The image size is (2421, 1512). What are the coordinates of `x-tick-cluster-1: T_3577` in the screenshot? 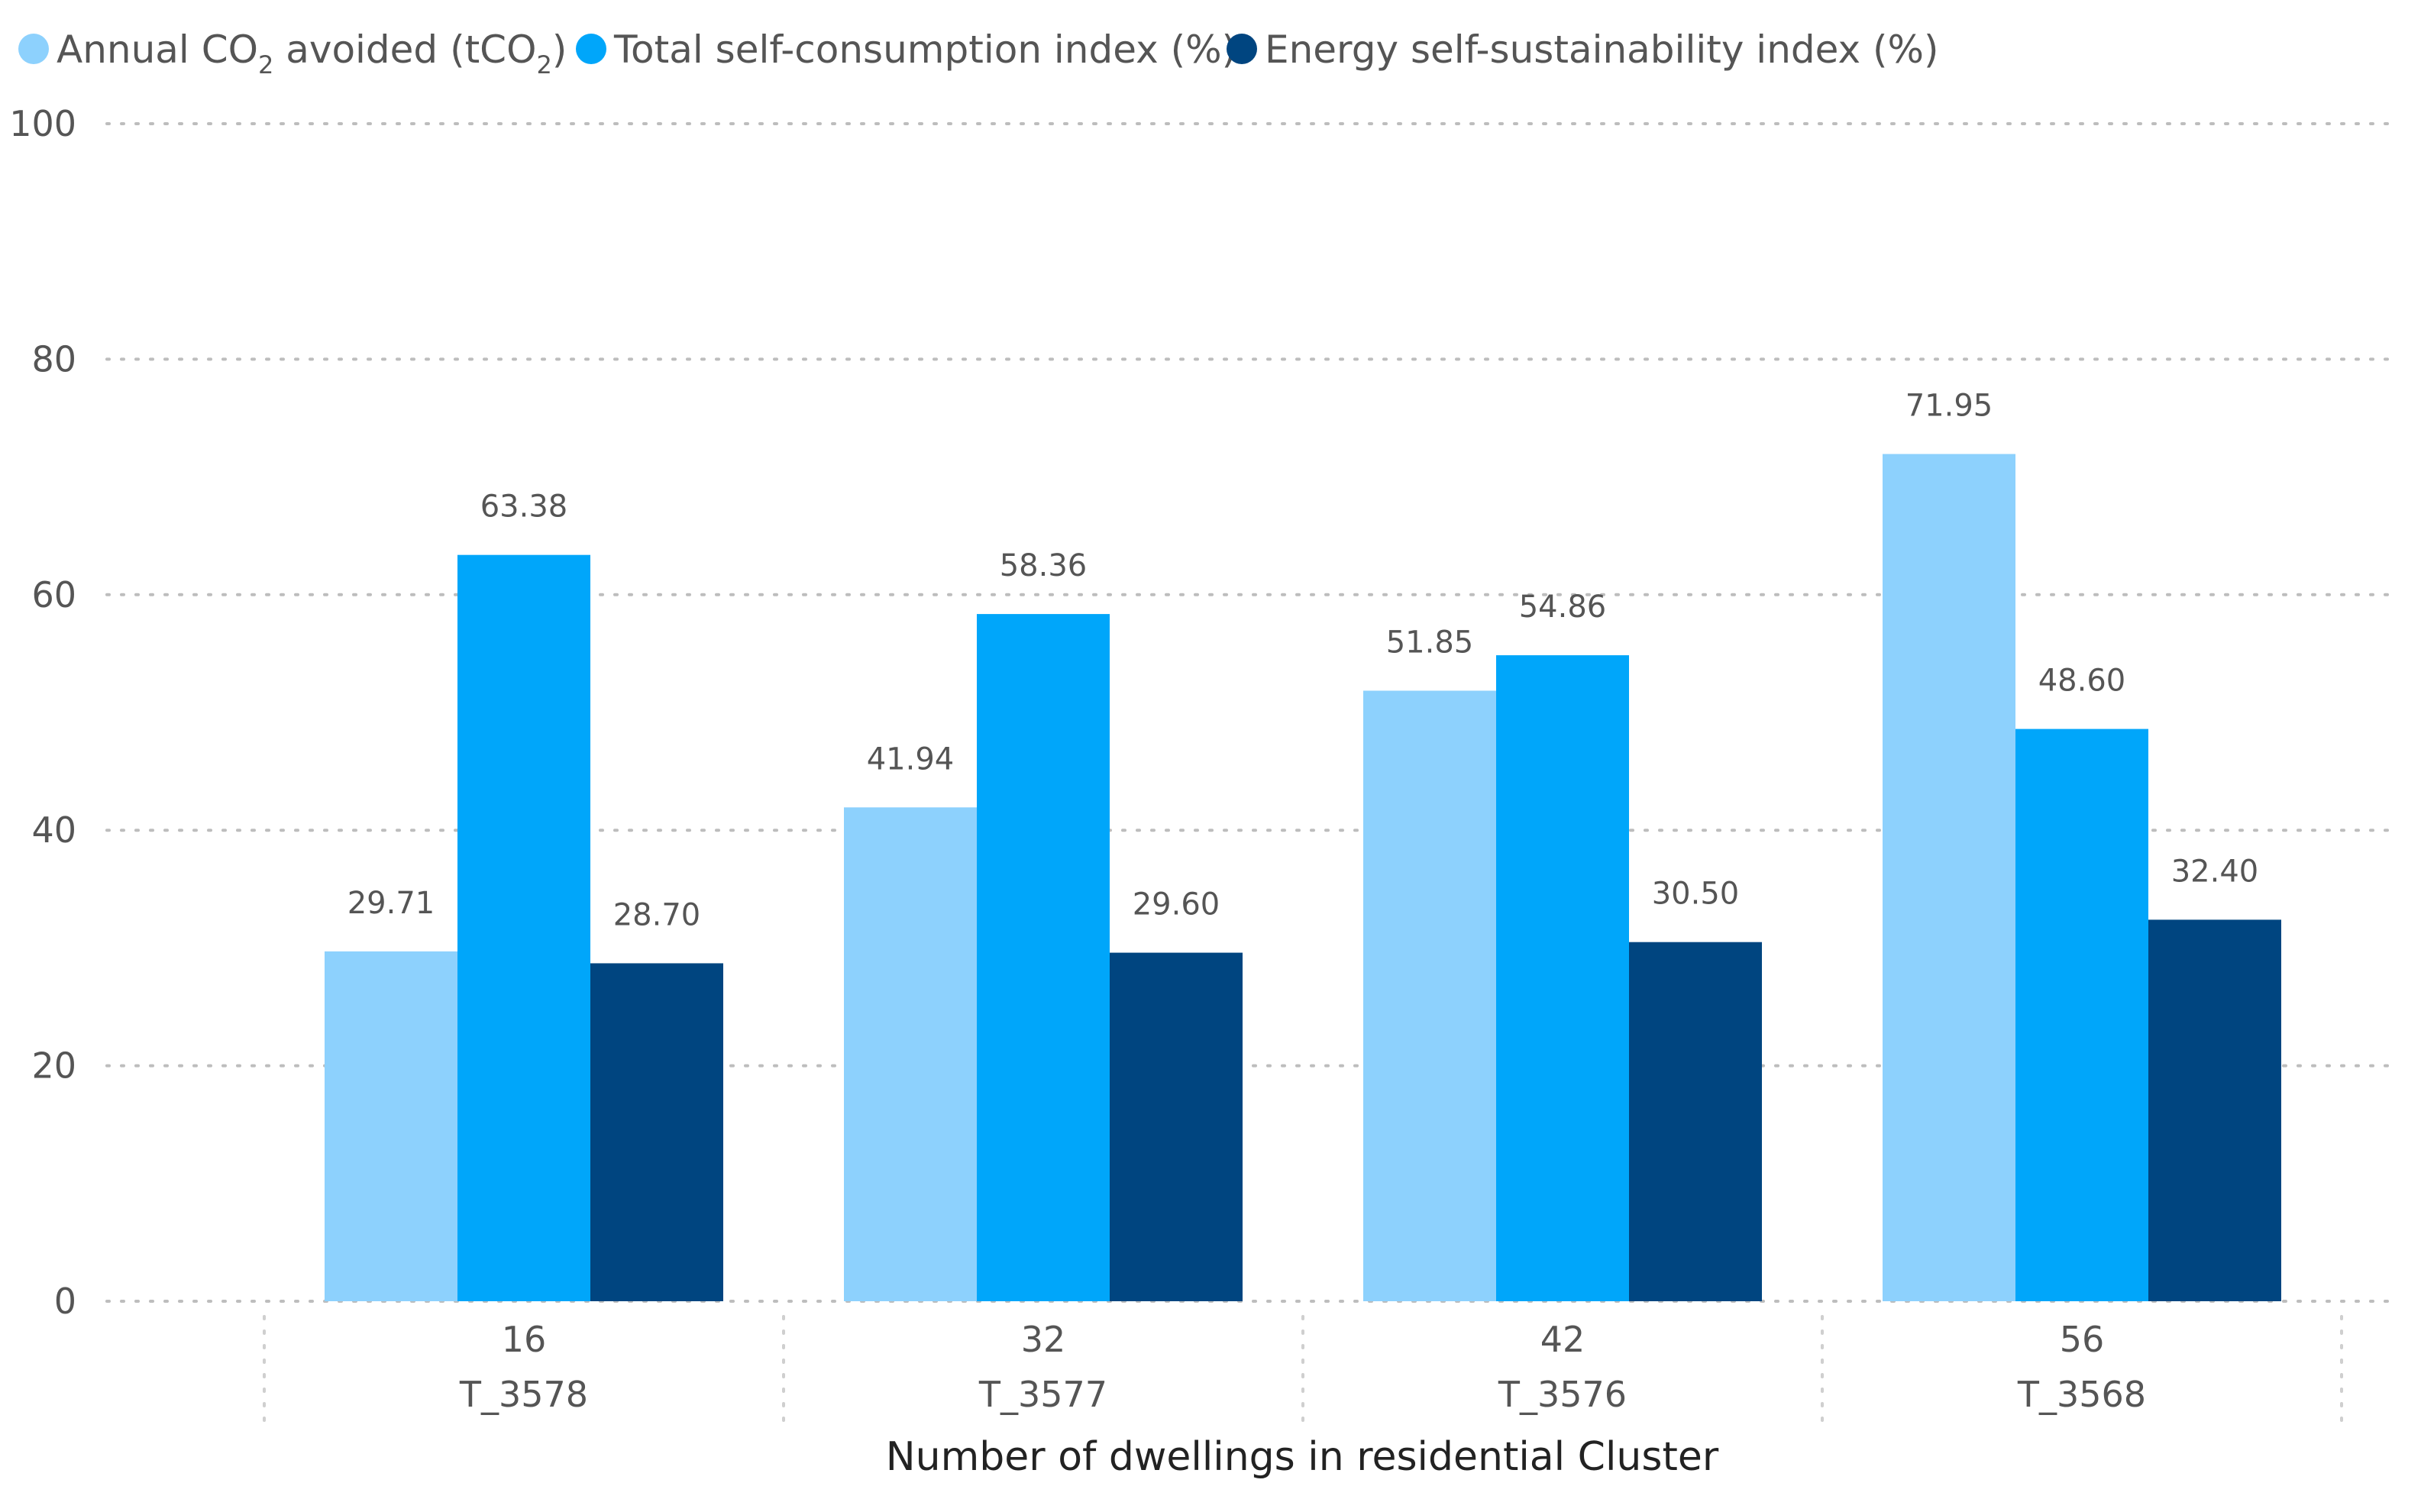 It's located at (1042, 1394).